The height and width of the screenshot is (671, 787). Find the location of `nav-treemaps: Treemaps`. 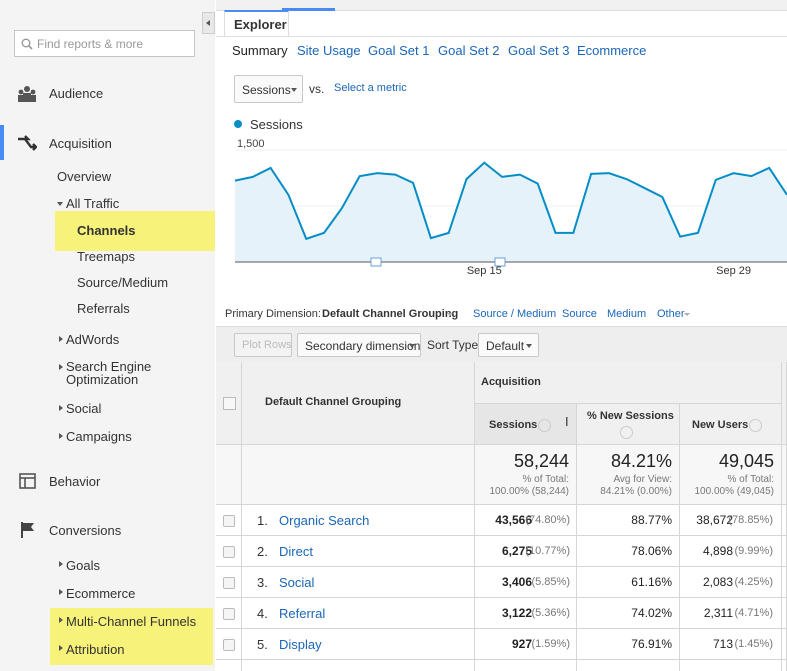

nav-treemaps: Treemaps is located at coordinates (106, 256).